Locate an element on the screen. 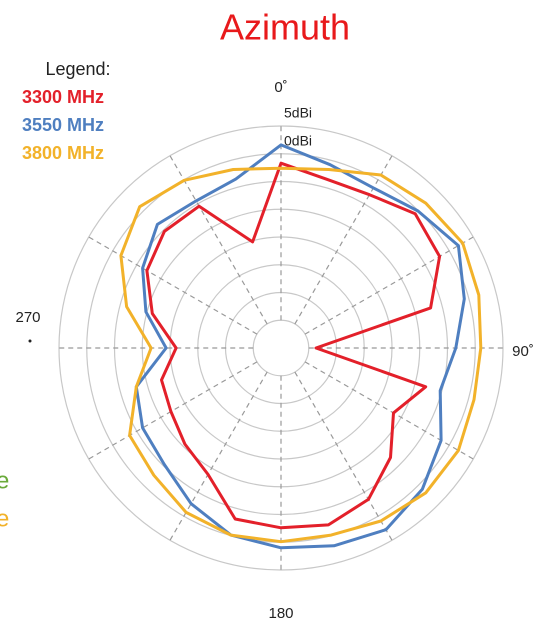 This screenshot has width=556, height=635. legend-entry: 3550 MHz is located at coordinates (63, 125).